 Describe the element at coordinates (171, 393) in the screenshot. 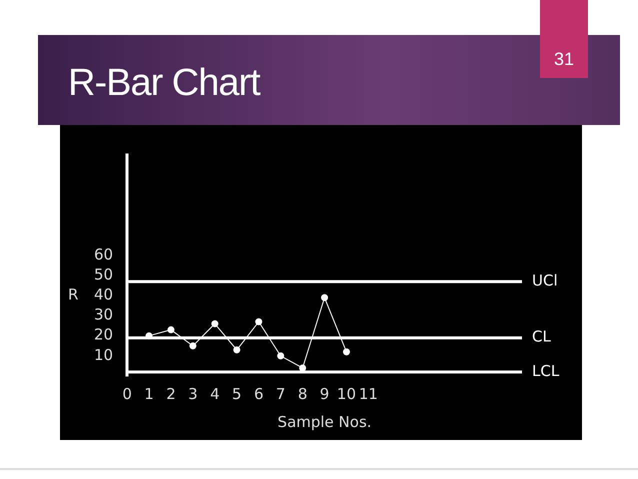

I see `x-tick-label: 2` at that location.